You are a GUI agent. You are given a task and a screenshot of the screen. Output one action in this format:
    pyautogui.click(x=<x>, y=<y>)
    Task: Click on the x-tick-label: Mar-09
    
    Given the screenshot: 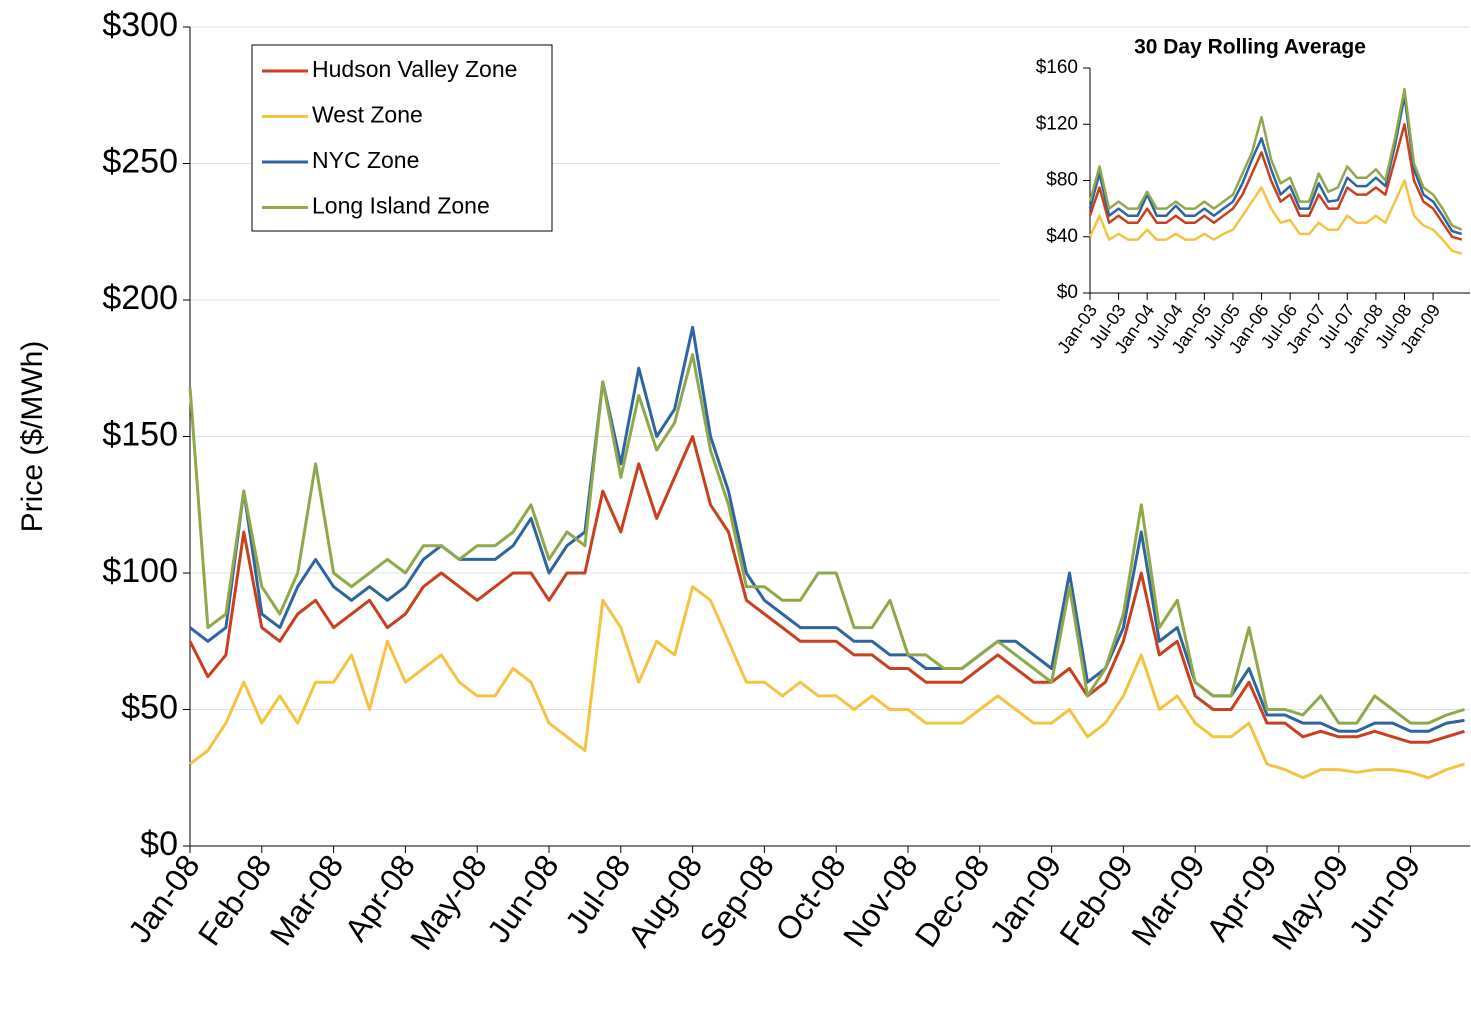 What is the action you would take?
    pyautogui.click(x=1168, y=900)
    